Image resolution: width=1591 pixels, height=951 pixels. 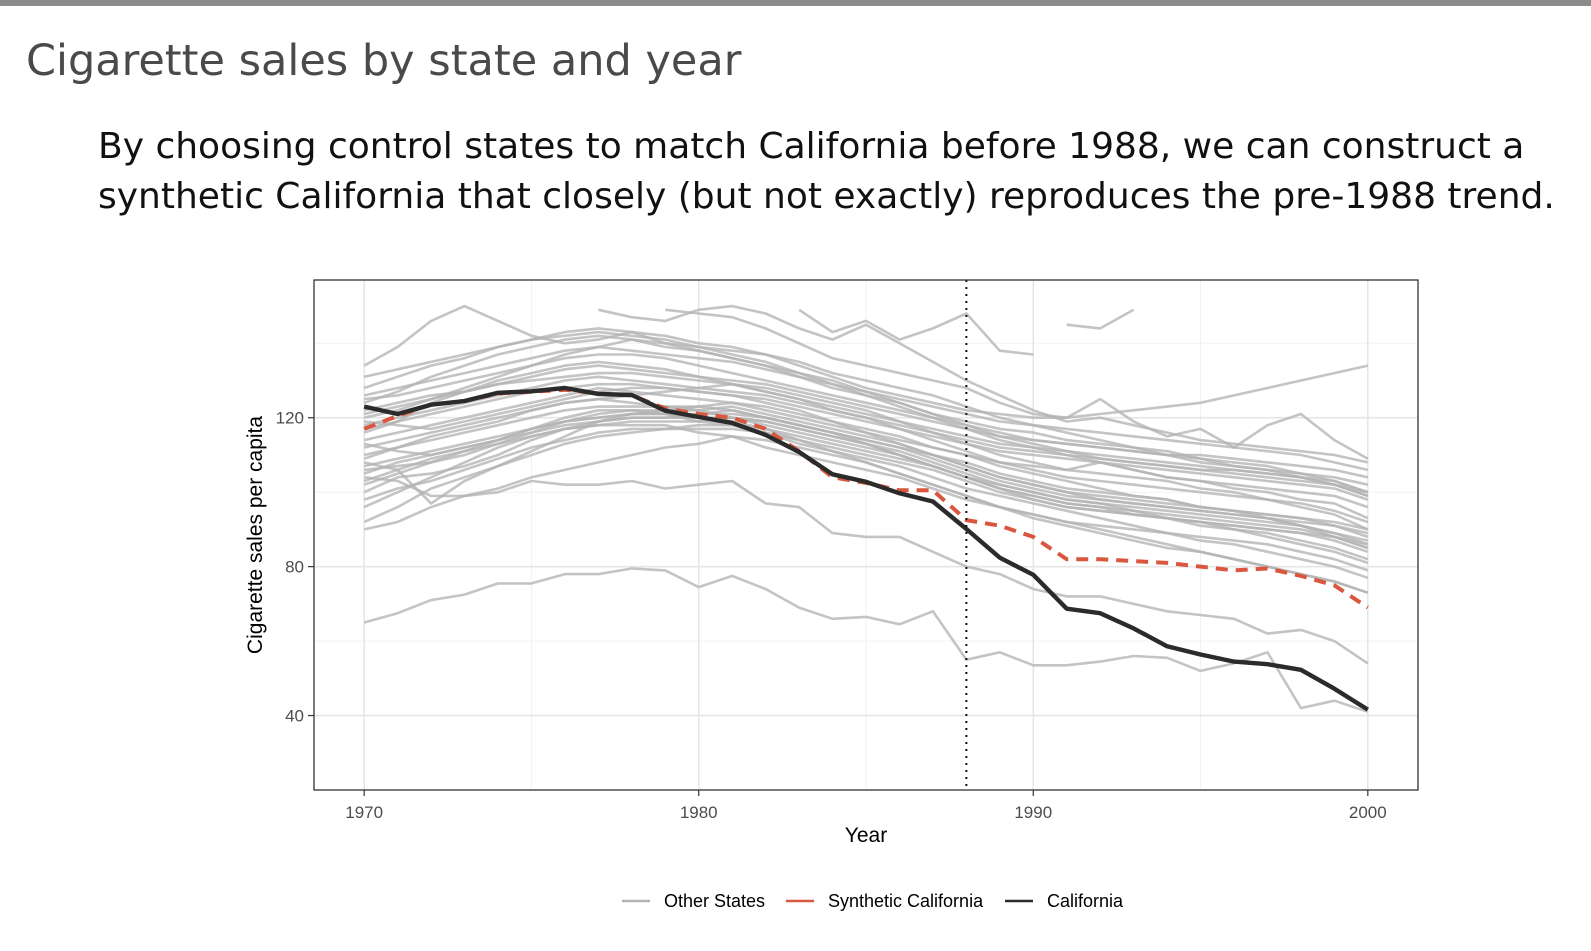 What do you see at coordinates (866, 835) in the screenshot?
I see `x-axis-title: Year` at bounding box center [866, 835].